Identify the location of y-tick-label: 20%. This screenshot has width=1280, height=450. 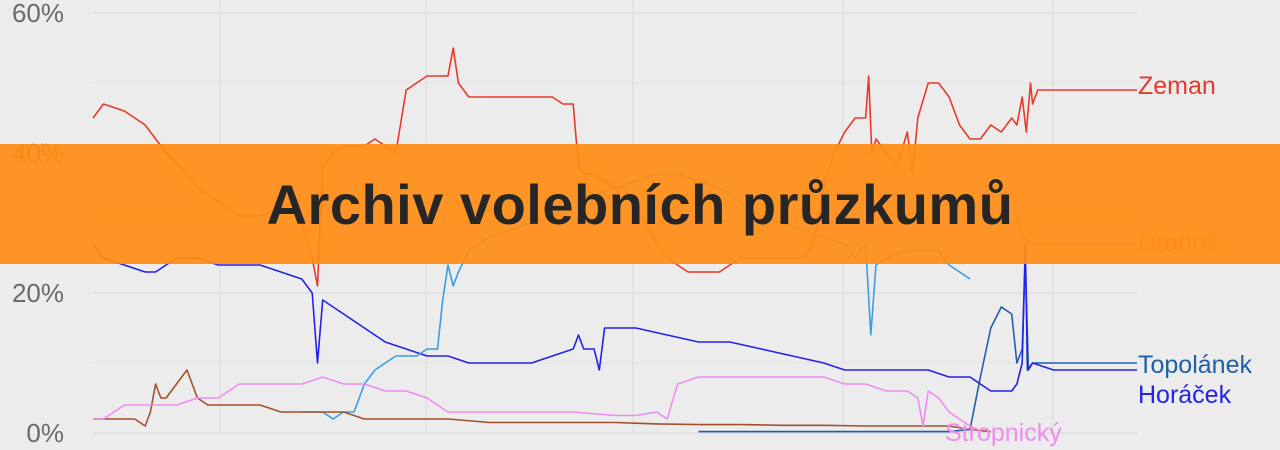
(38, 293).